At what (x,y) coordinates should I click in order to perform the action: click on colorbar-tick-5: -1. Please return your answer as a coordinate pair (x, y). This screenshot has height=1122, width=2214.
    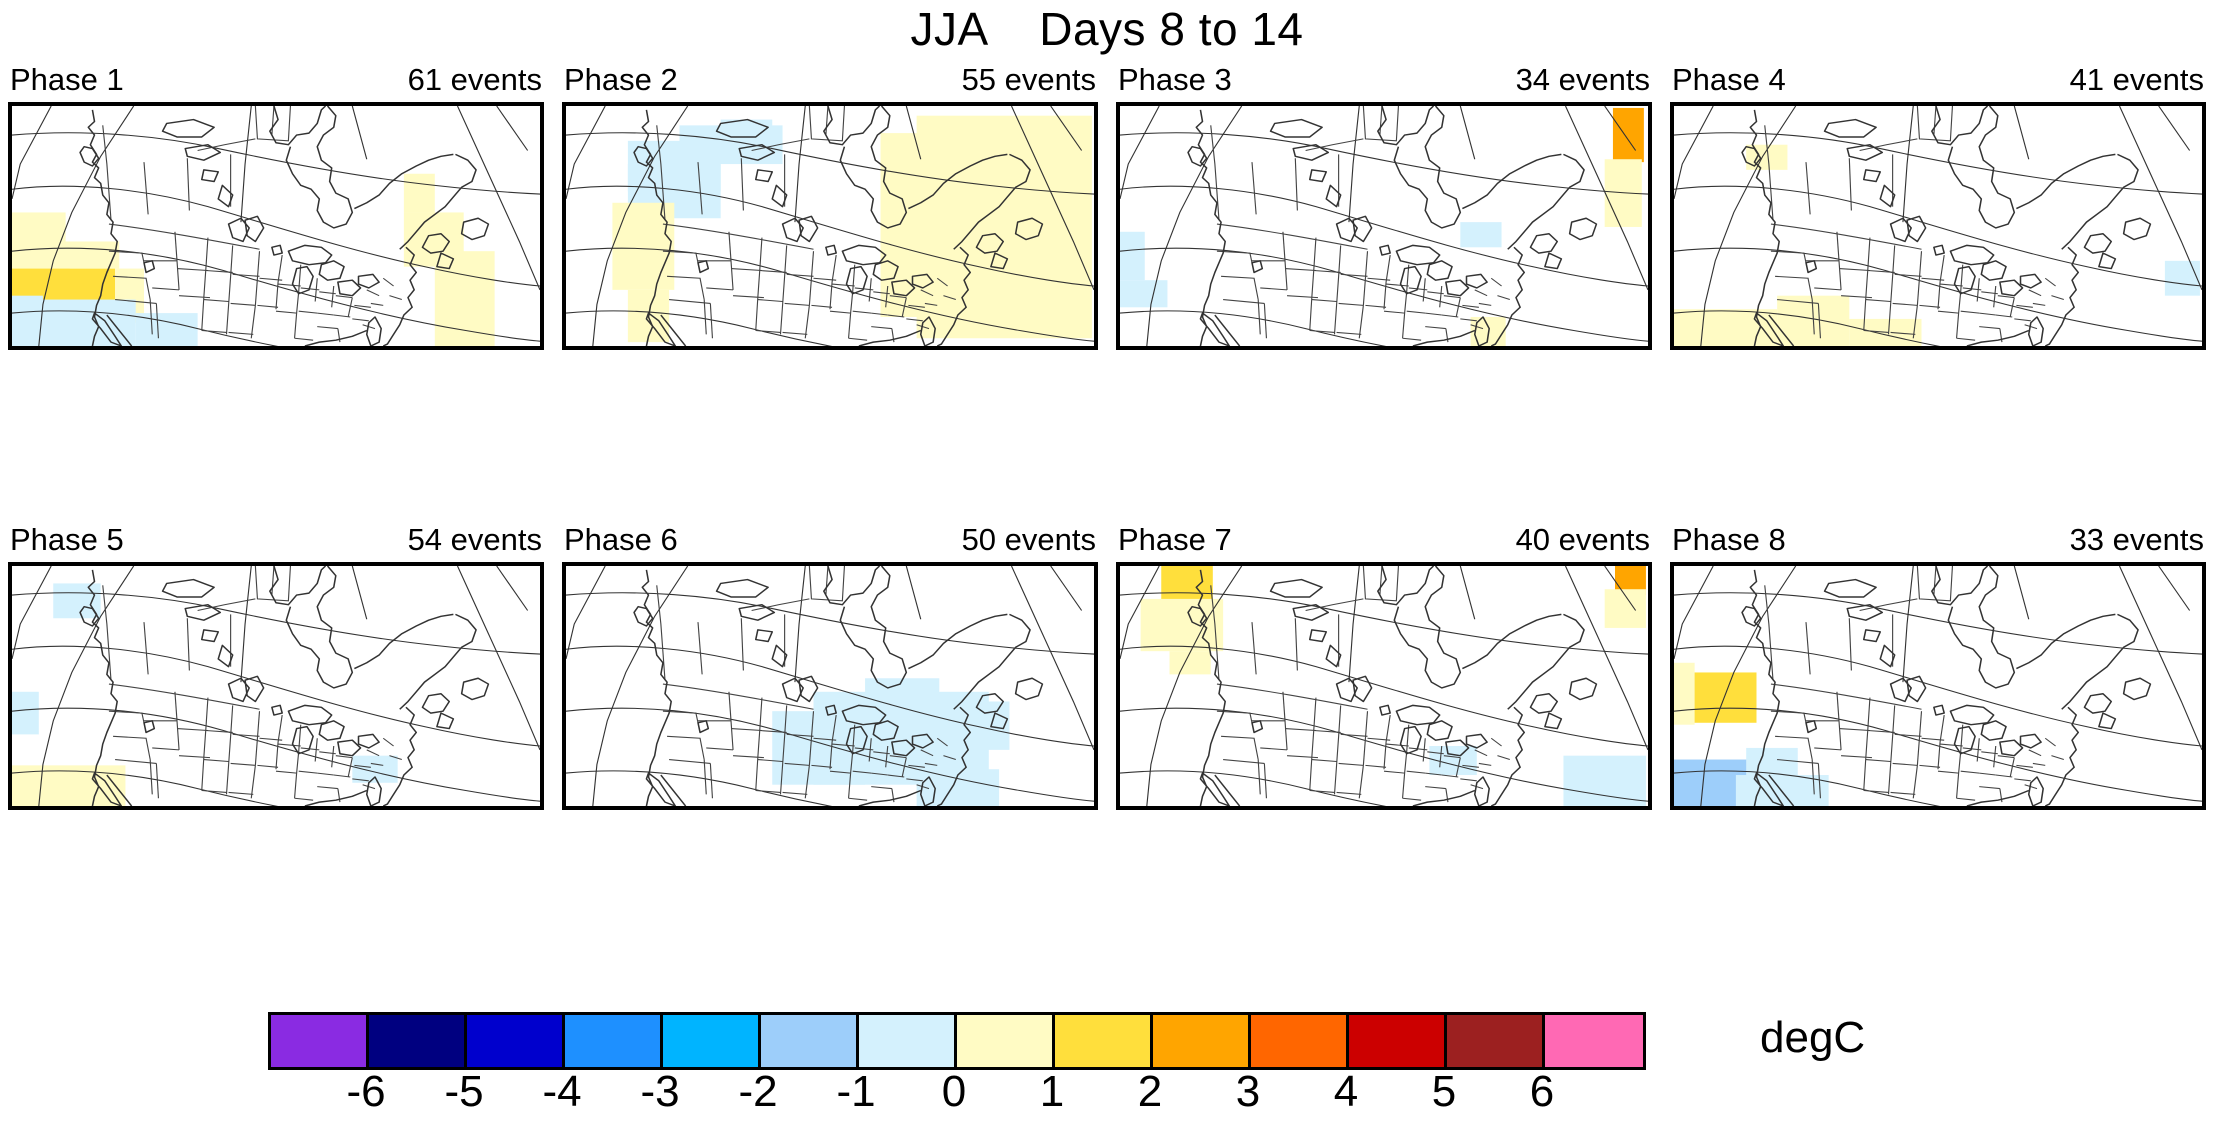
    Looking at the image, I should click on (856, 1091).